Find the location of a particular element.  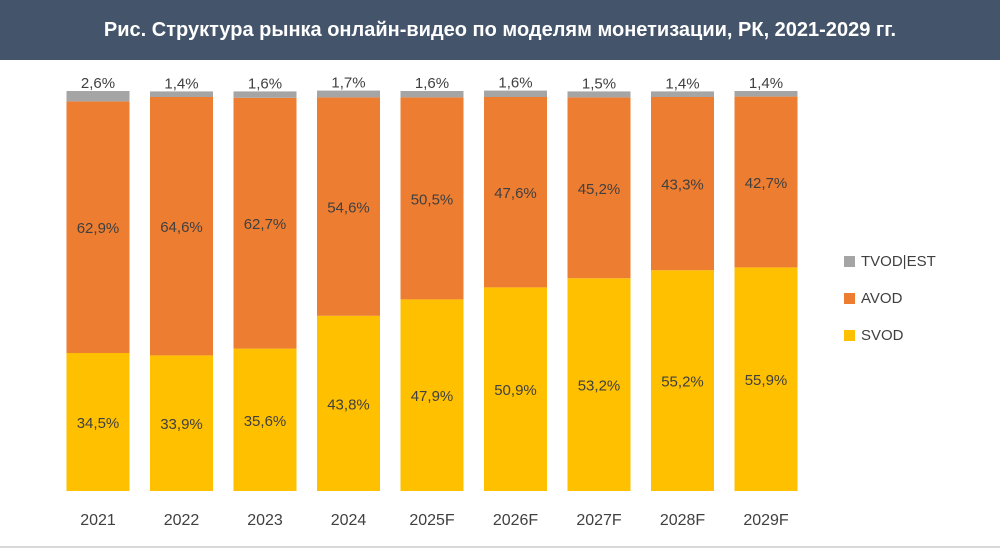

bar-segment-avod-2028f is located at coordinates (682, 184).